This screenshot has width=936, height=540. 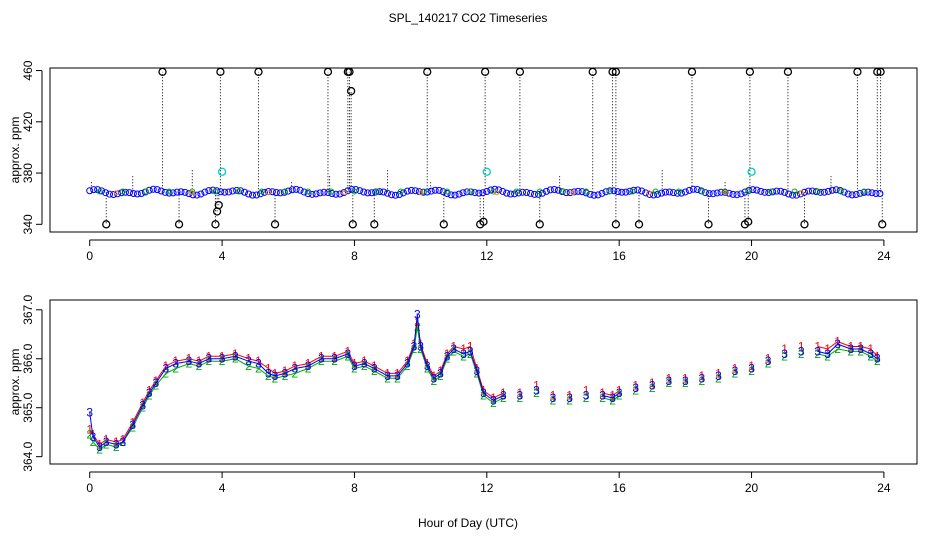 I want to click on top-y-tick-label: 420, so click(x=28, y=121).